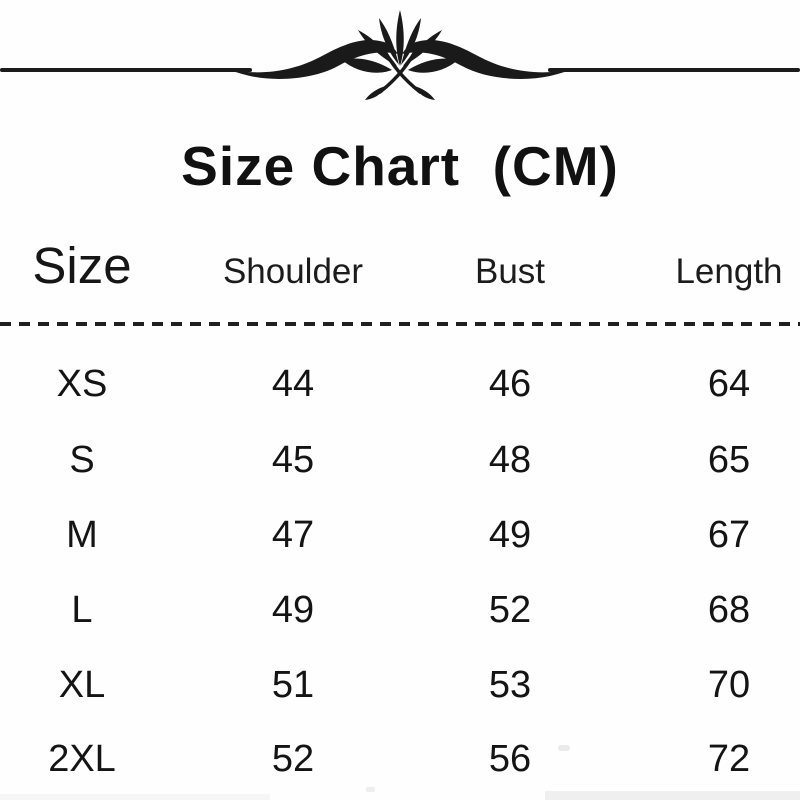  I want to click on shoulder-value: 44, so click(293, 384).